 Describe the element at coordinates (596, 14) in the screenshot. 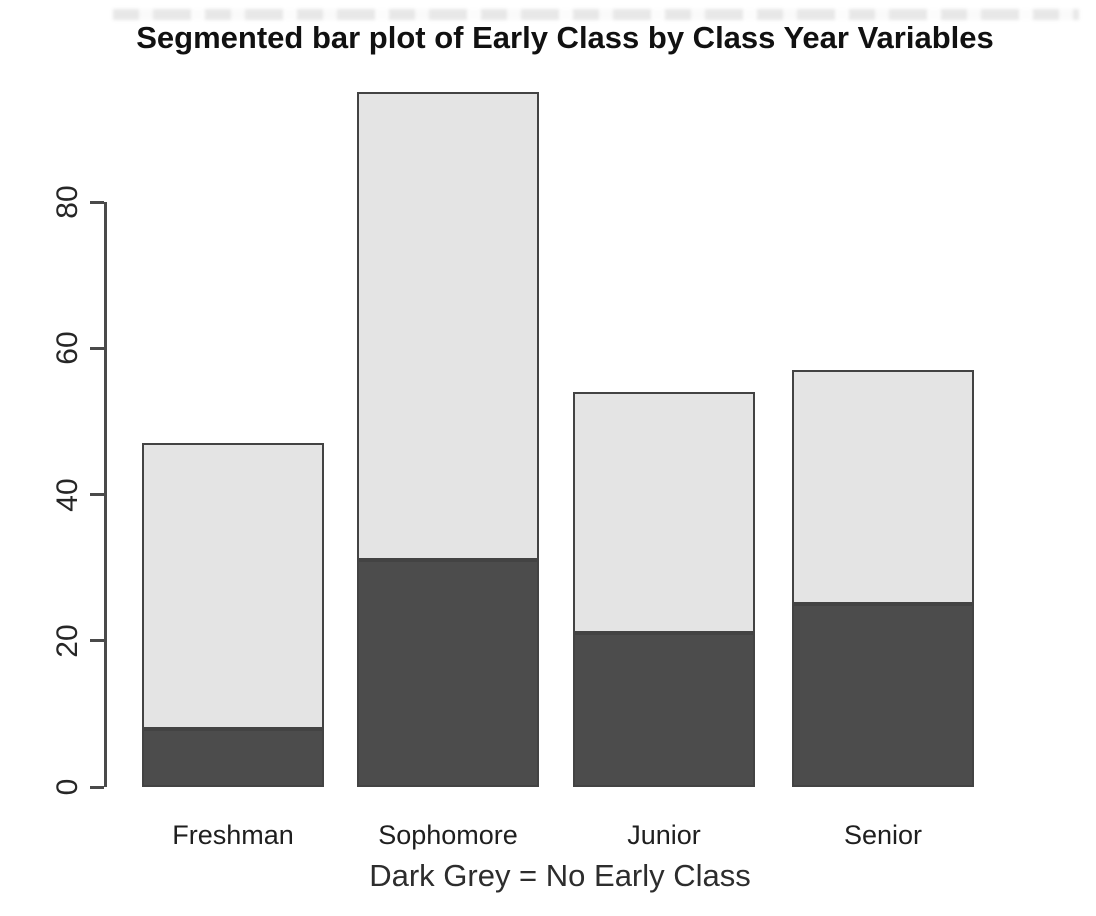

I see `cropped-text-artifact` at that location.